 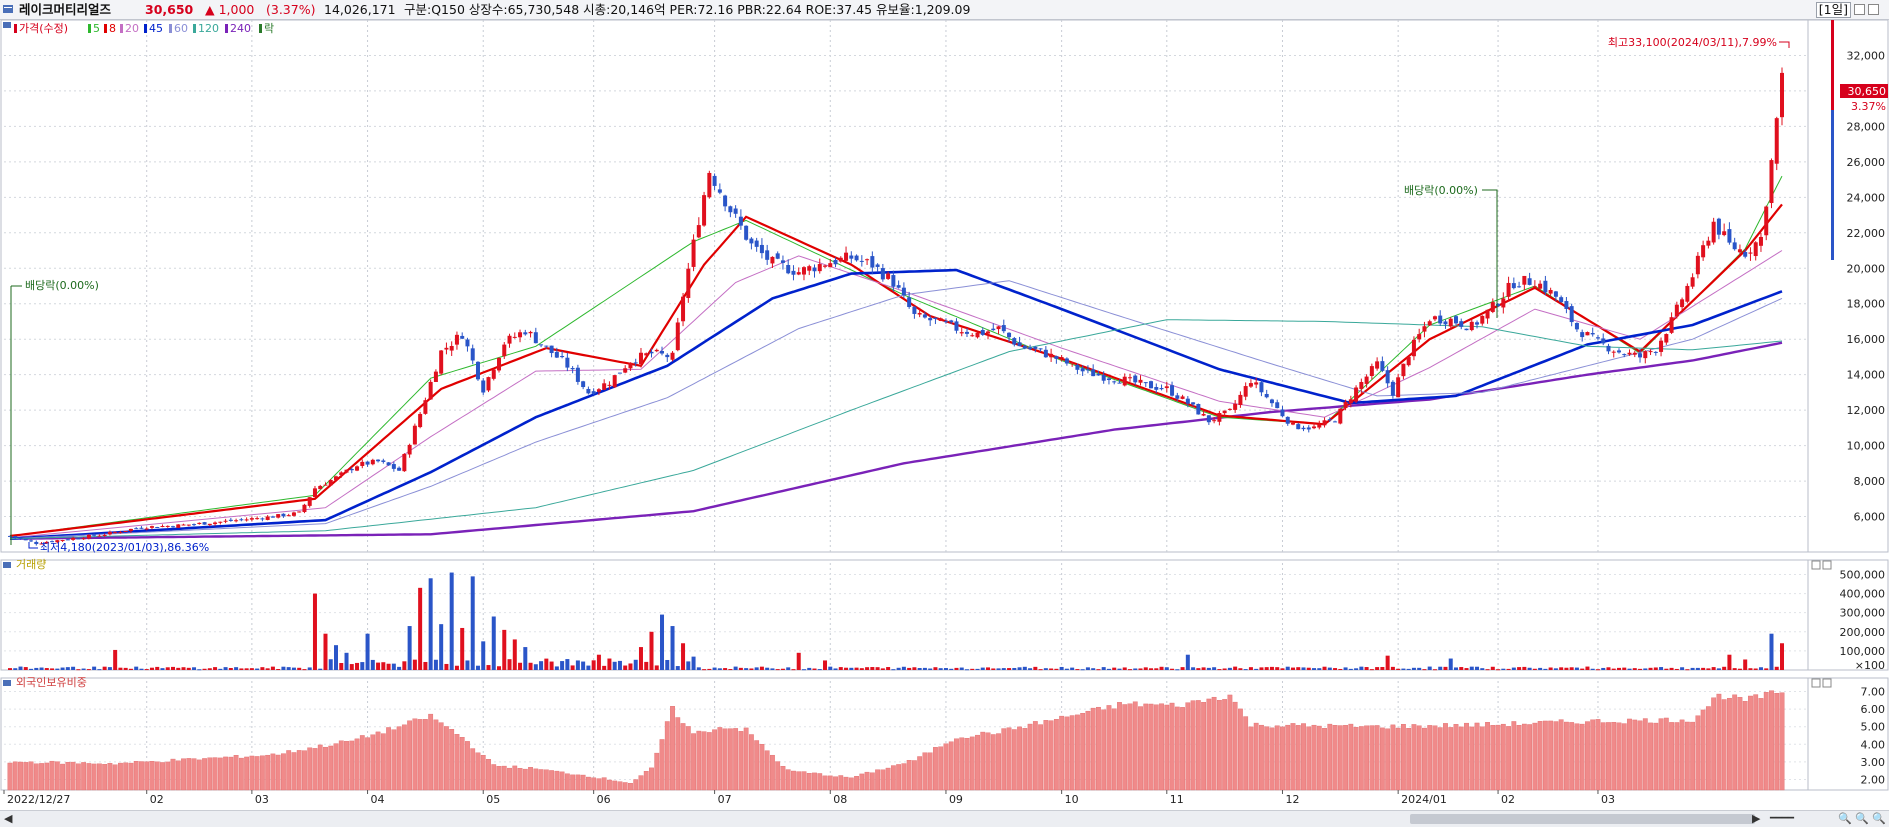 I want to click on zoom-reset-icon: 🔍, so click(x=1862, y=818).